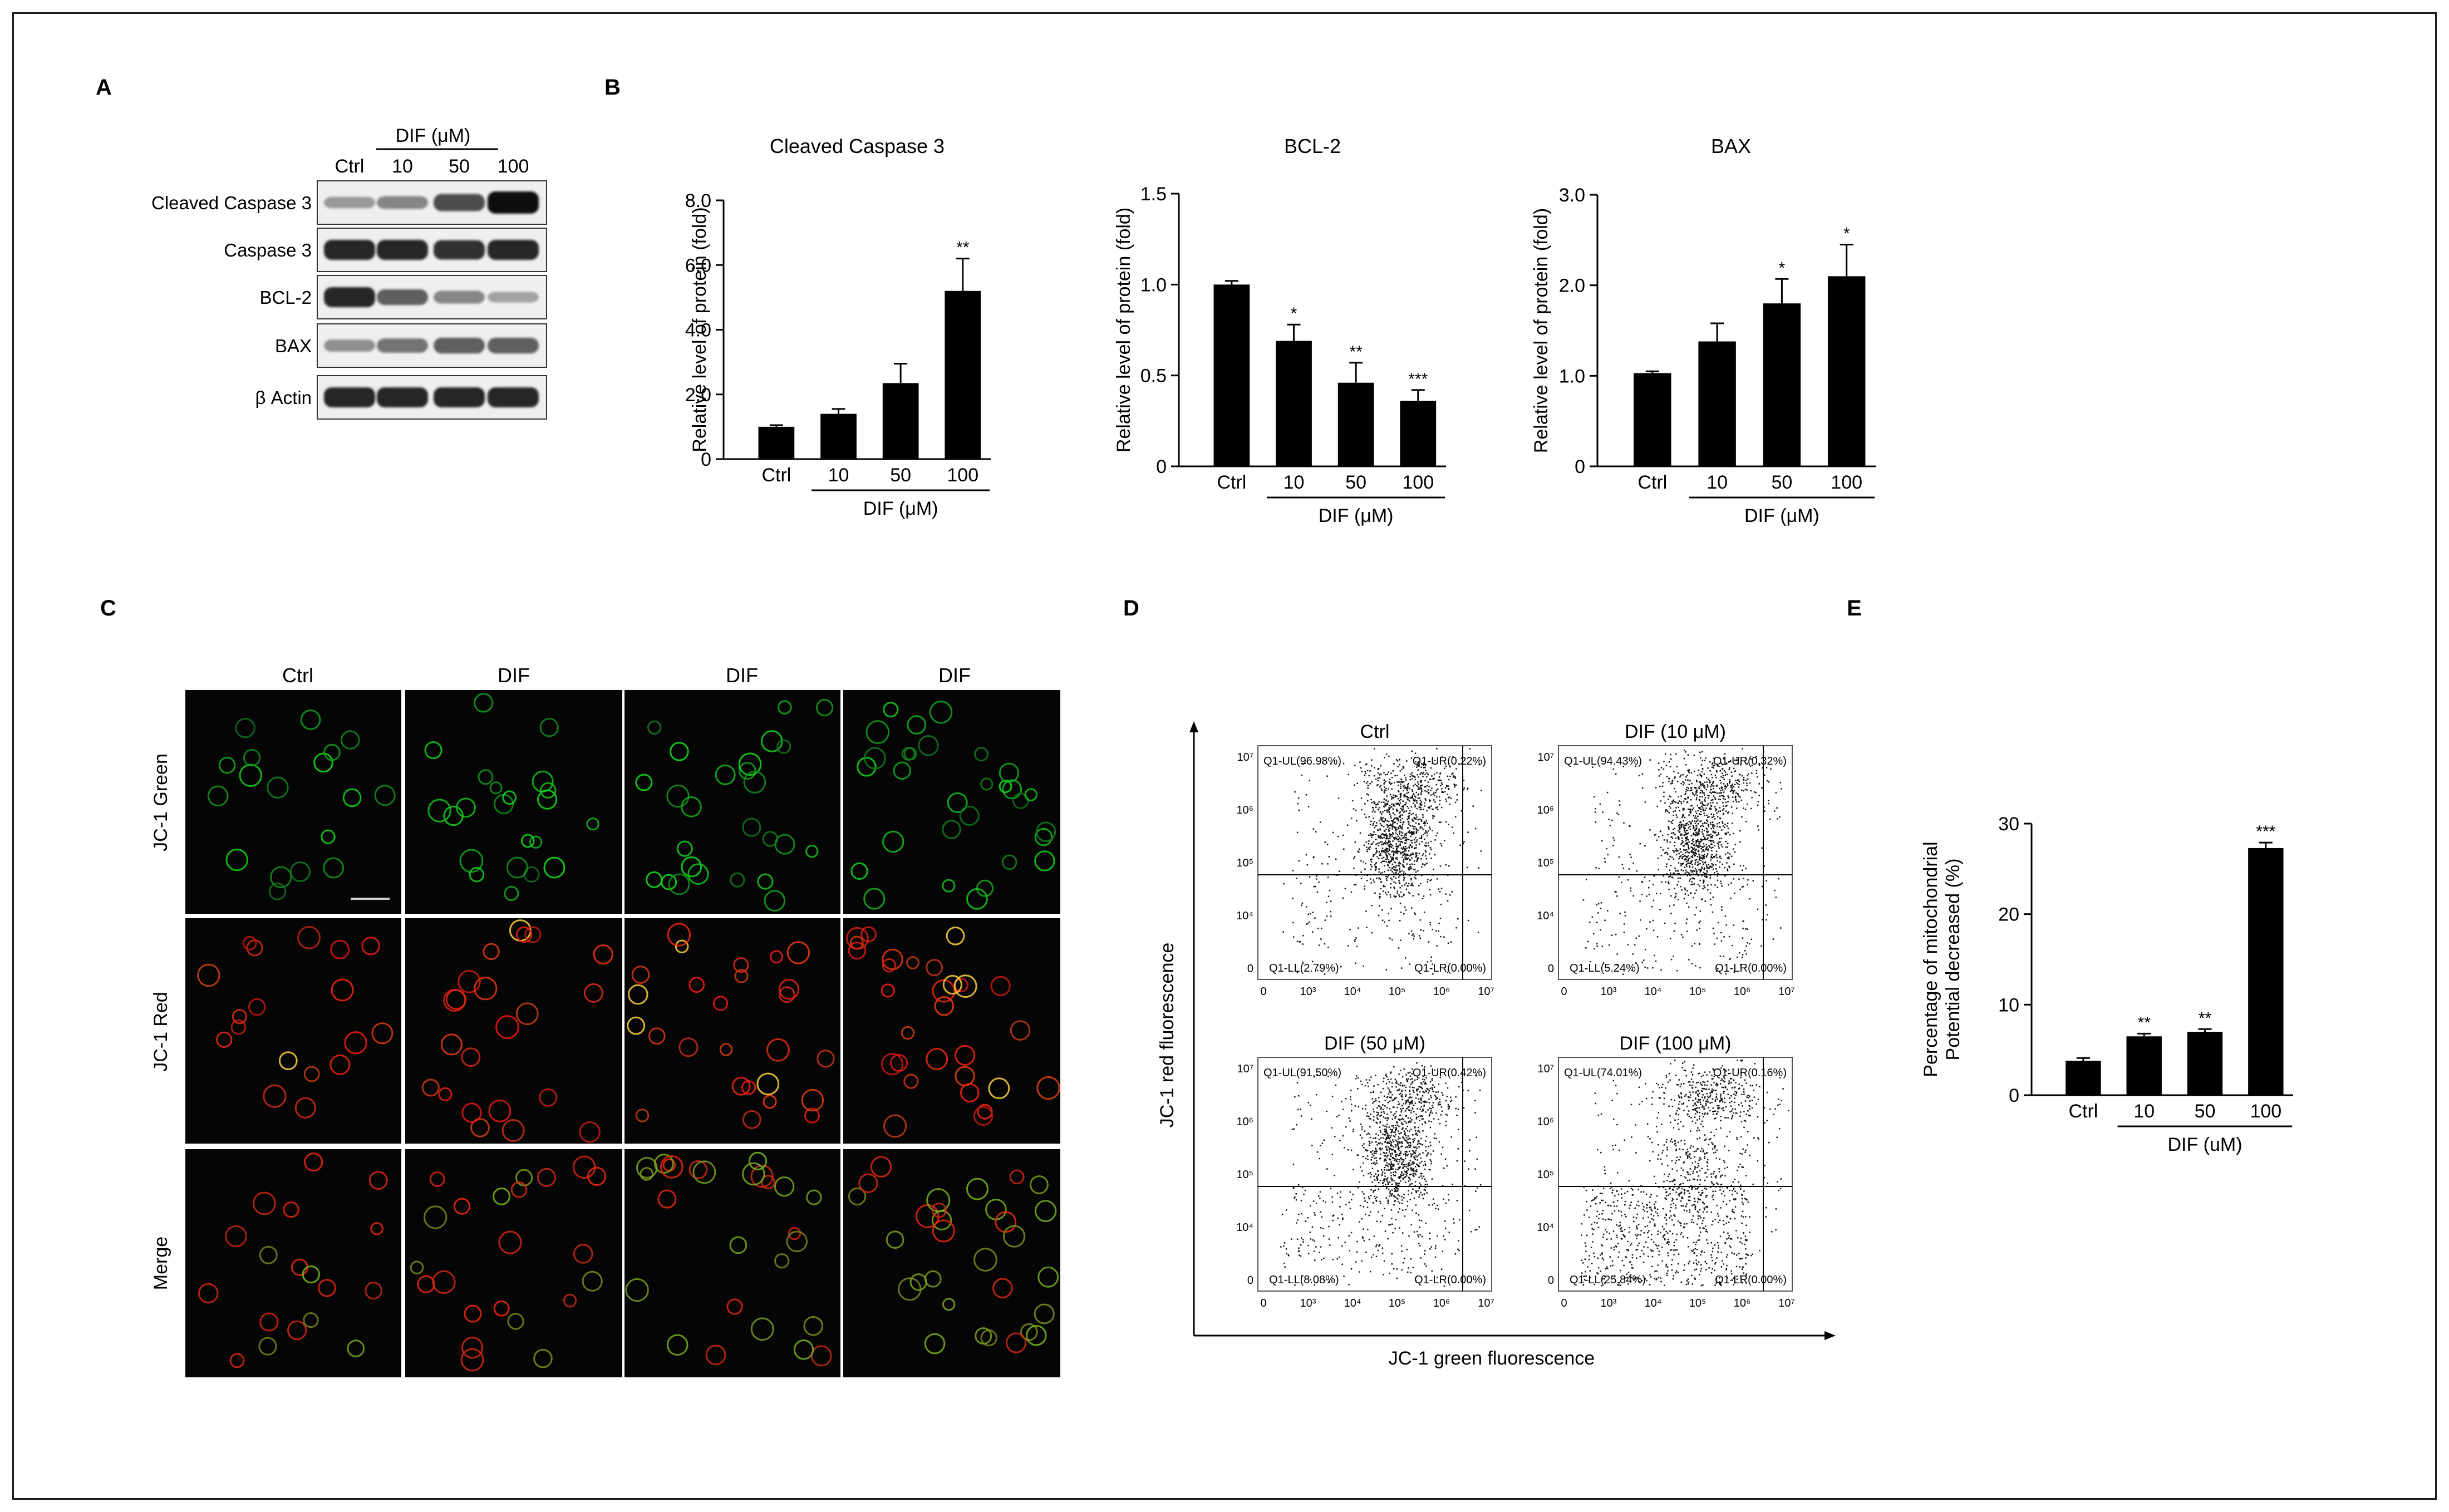 This screenshot has height=1512, width=2449. I want to click on y-tick-label: 4.0, so click(698, 330).